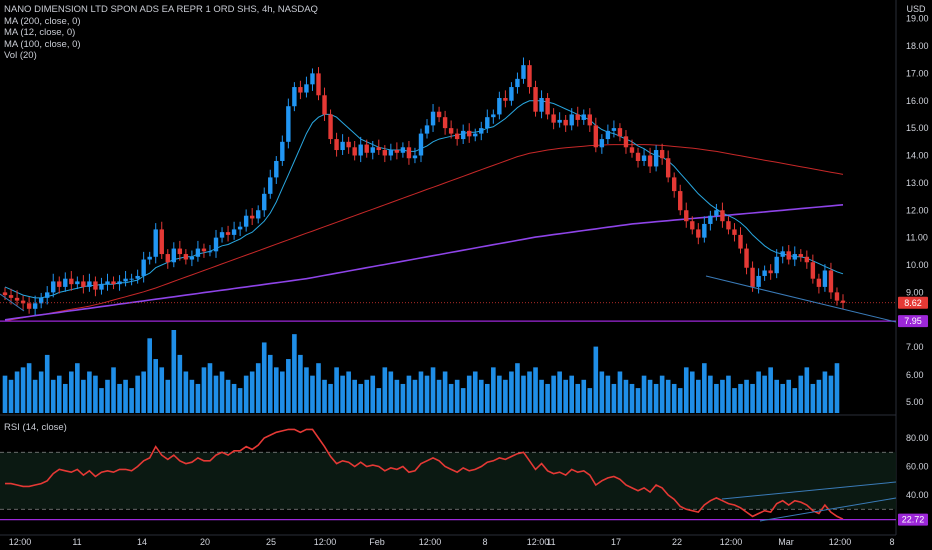 Image resolution: width=932 pixels, height=550 pixels. I want to click on volume-tick-label: 6.00, so click(915, 375).